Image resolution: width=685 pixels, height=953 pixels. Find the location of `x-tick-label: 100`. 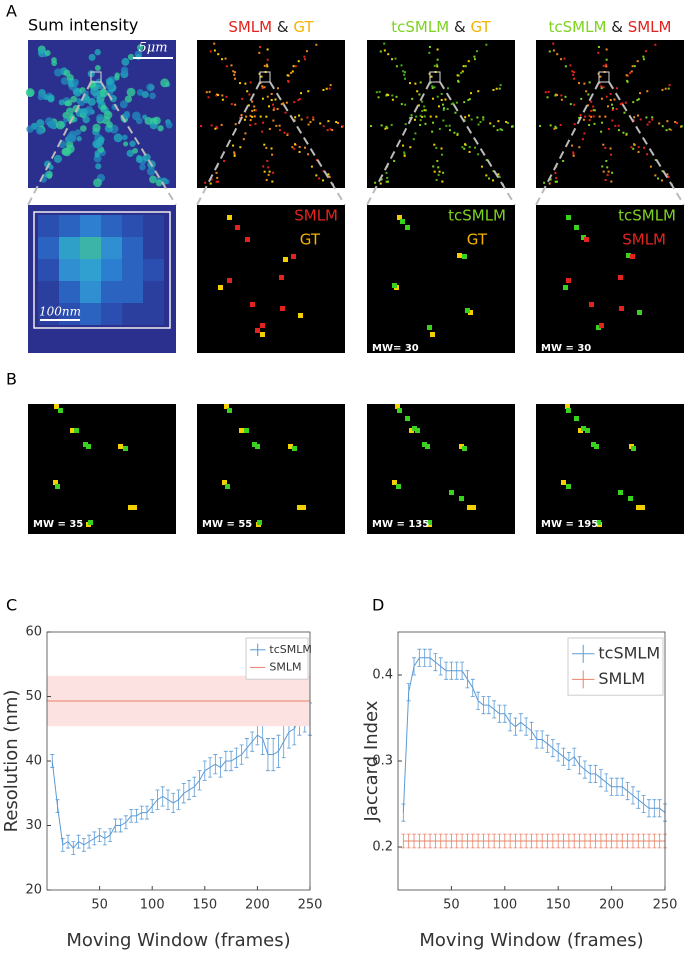

x-tick-label: 100 is located at coordinates (152, 905).